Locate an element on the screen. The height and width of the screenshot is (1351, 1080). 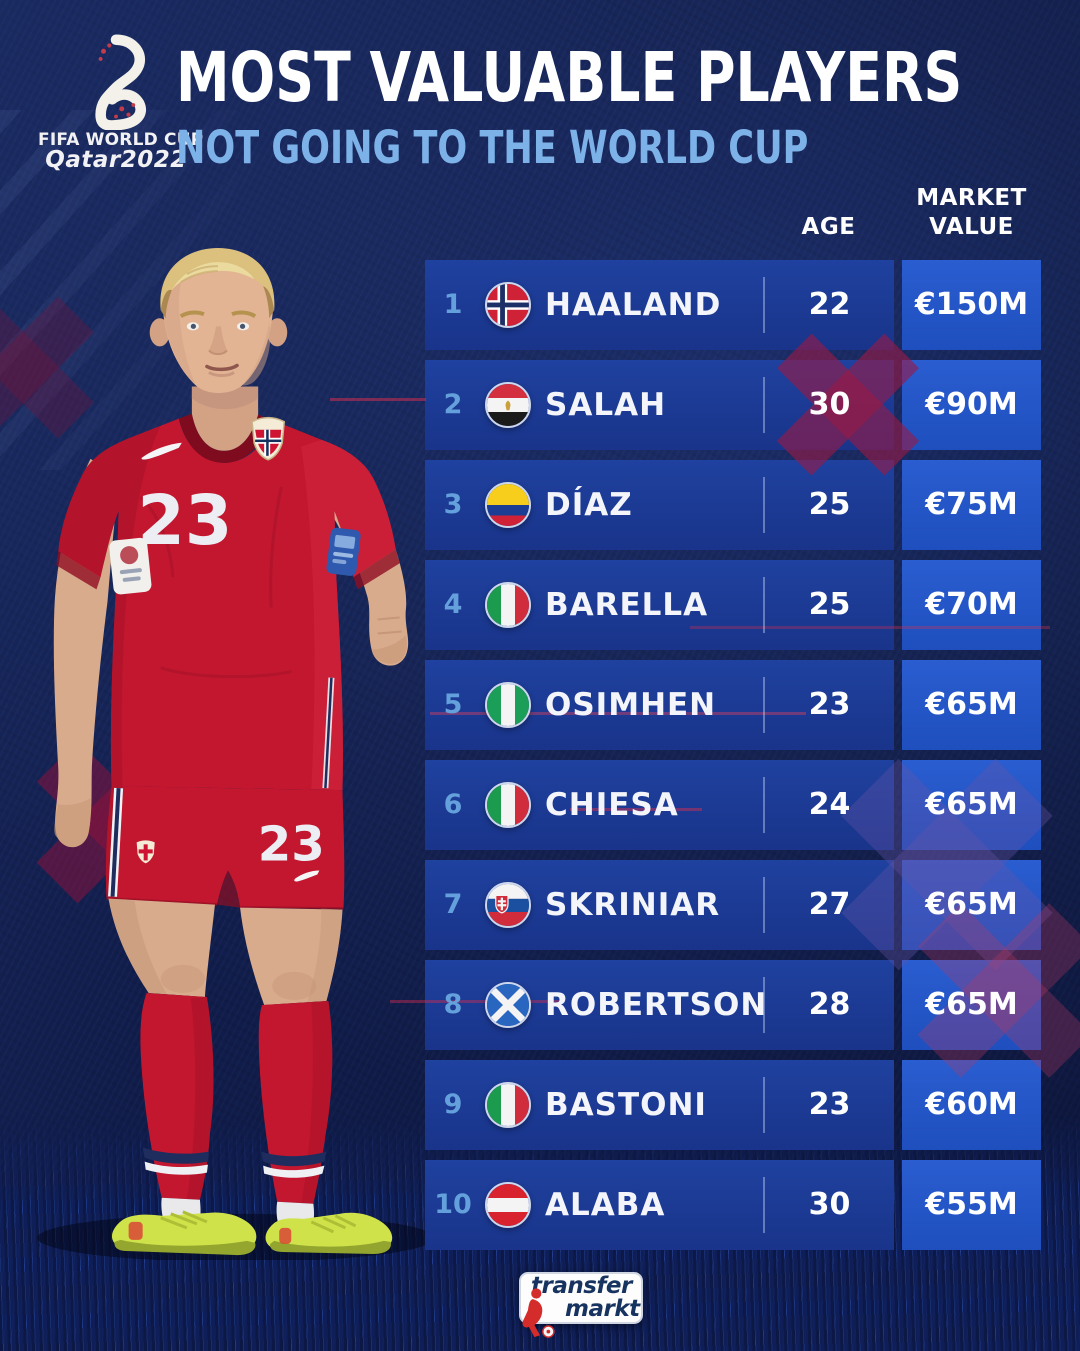
column-header-market-value: MARKET VALUE is located at coordinates (971, 212).